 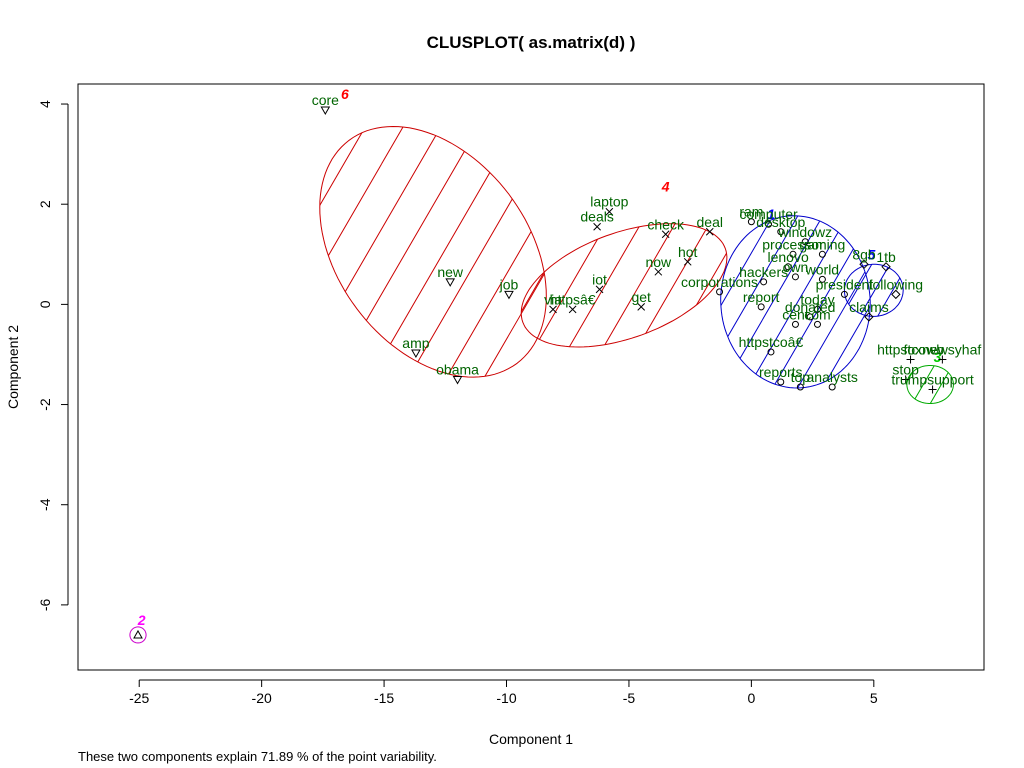 I want to click on point-label: httpstcoâ€, so click(x=771, y=342).